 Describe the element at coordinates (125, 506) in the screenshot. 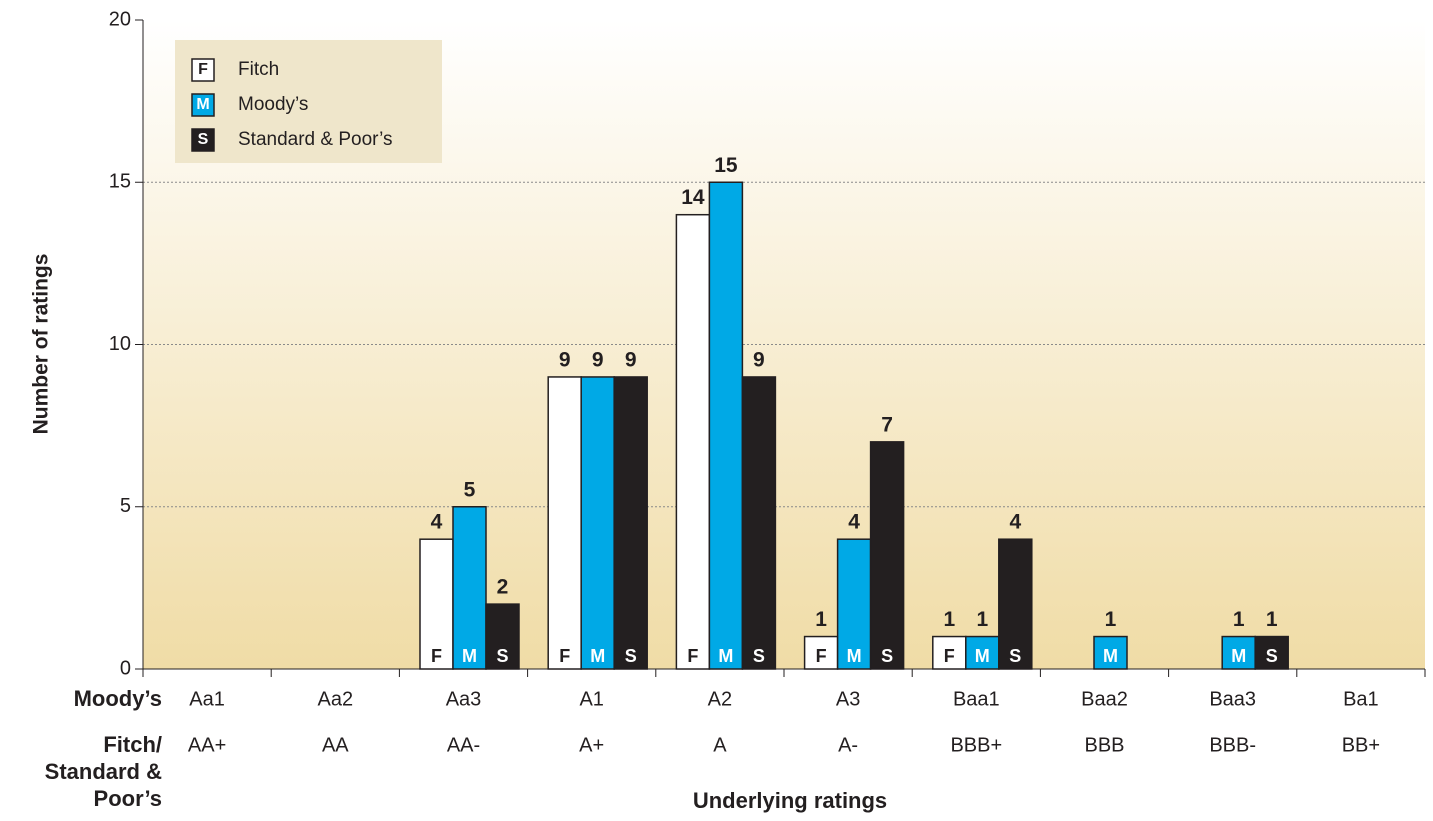

I see `y-tick-label: 5` at that location.